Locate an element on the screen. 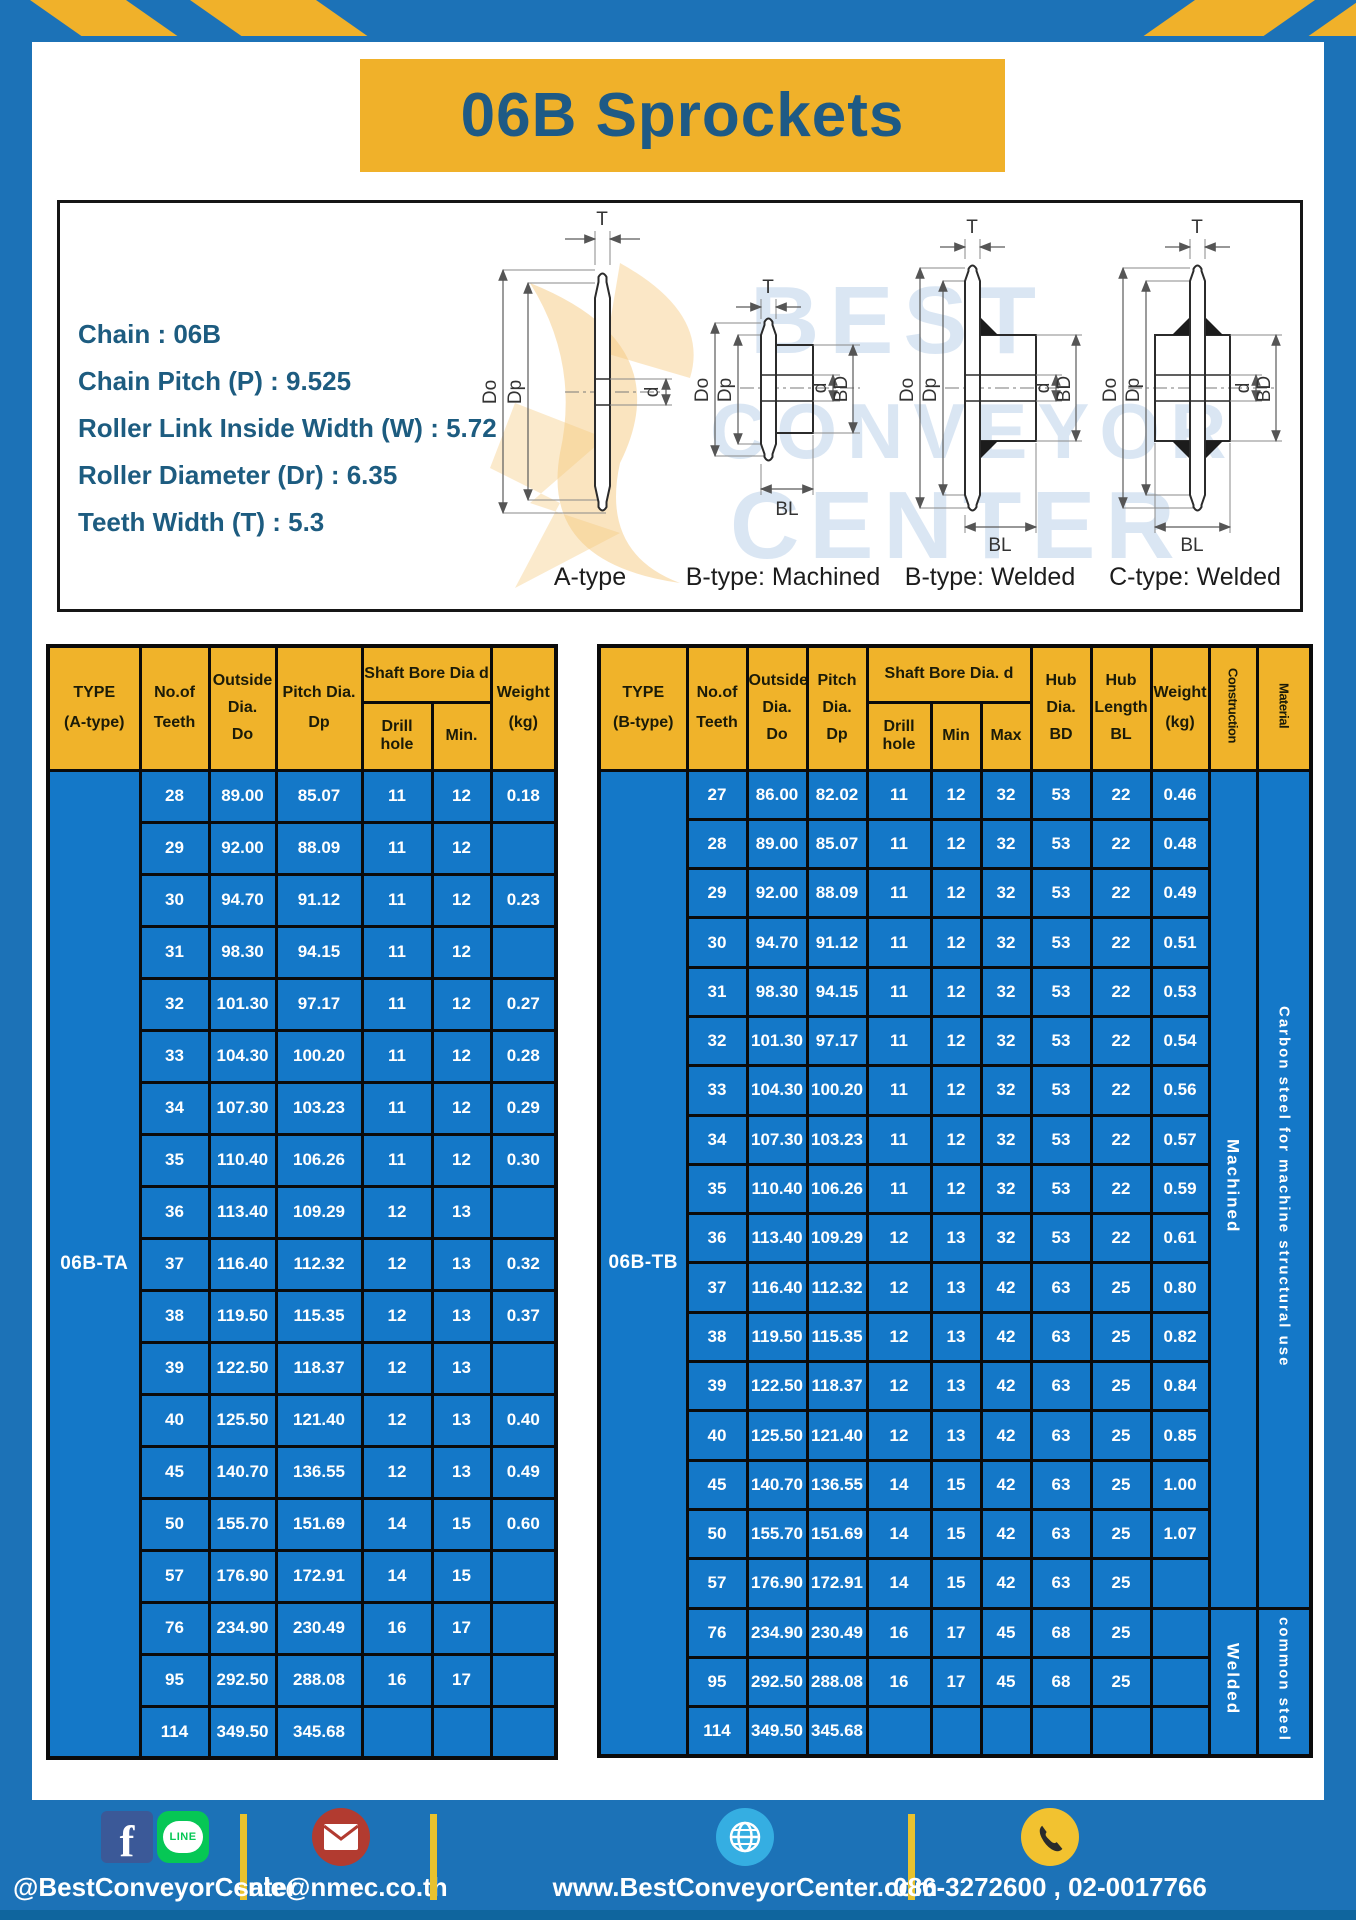  table-cell: 91.12 is located at coordinates (837, 942).